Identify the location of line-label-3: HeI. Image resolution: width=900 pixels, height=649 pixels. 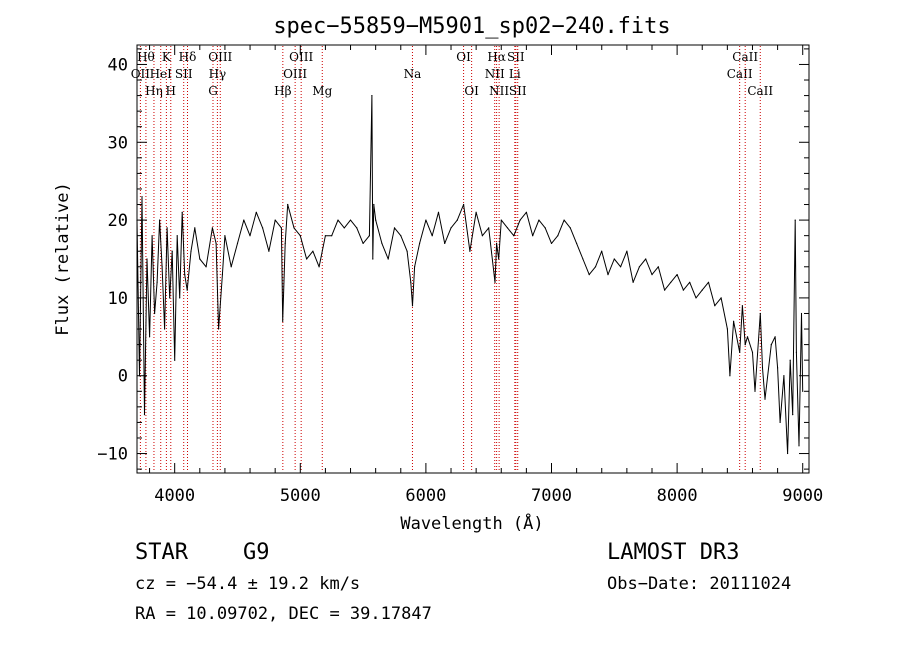
(161, 74).